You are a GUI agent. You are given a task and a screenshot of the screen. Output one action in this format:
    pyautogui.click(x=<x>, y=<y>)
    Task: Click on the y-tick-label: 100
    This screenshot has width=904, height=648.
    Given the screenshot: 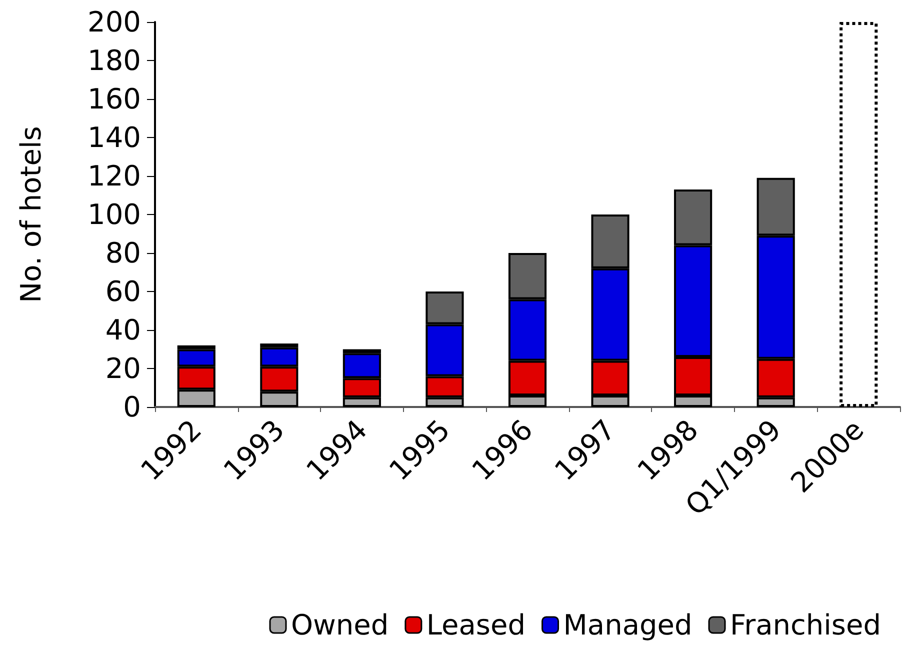 What is the action you would take?
    pyautogui.click(x=114, y=214)
    